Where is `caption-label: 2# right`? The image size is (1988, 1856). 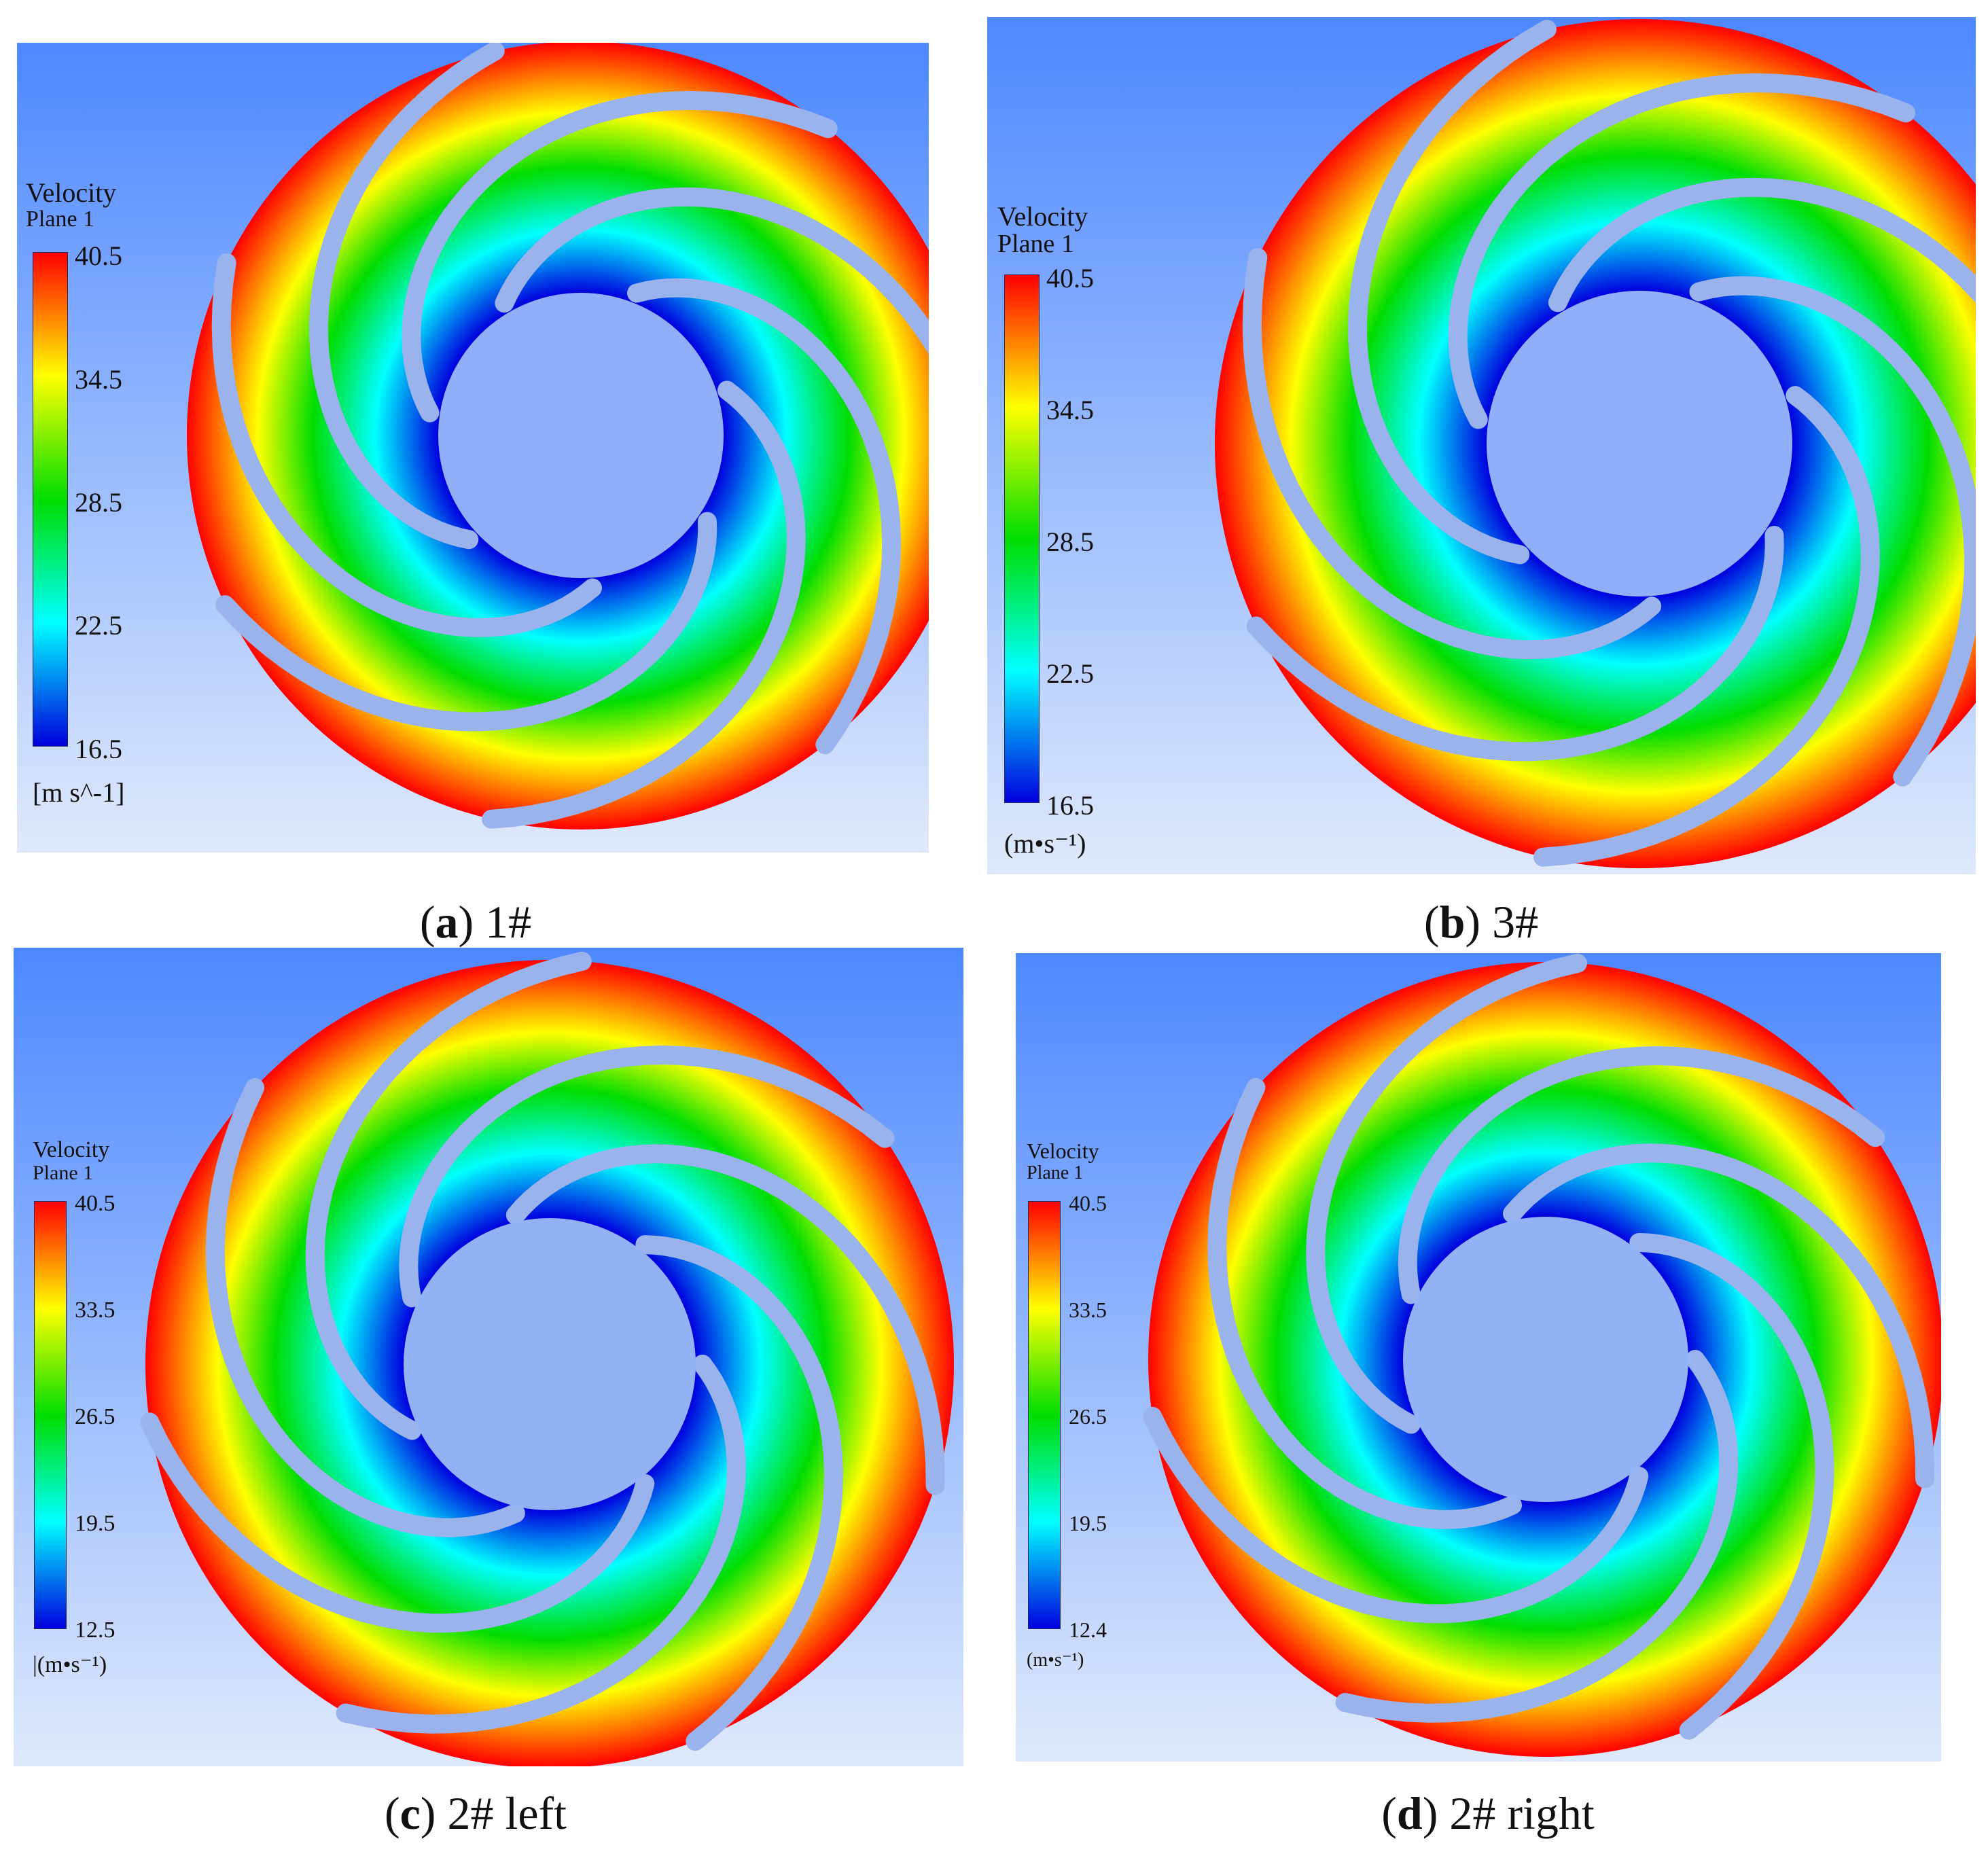
caption-label: 2# right is located at coordinates (1522, 1813).